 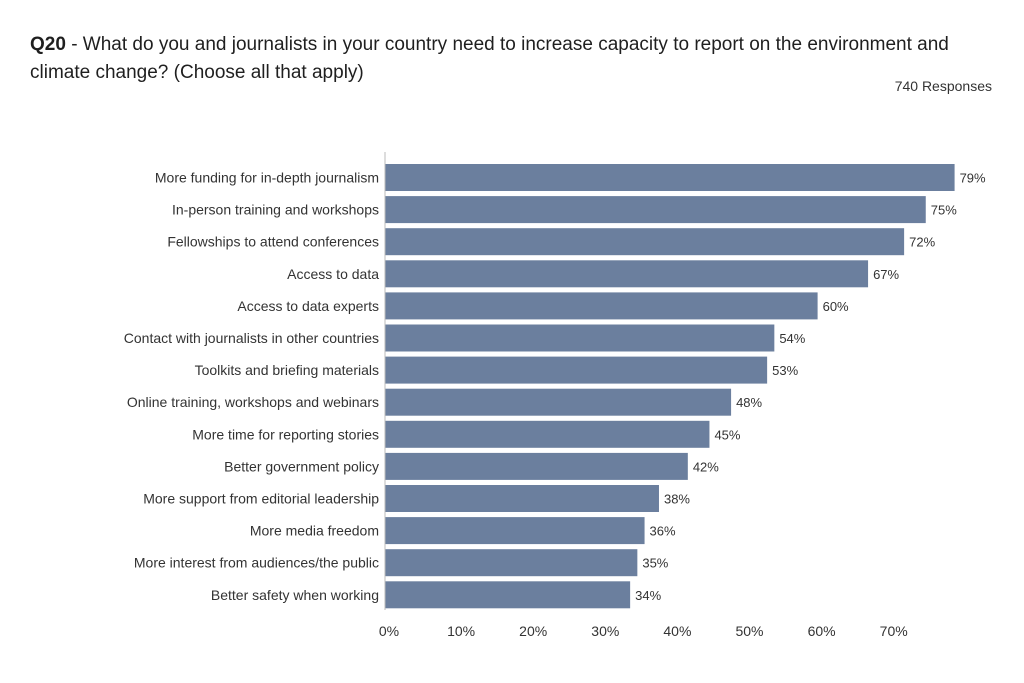 I want to click on value-label: 42%, so click(x=706, y=466).